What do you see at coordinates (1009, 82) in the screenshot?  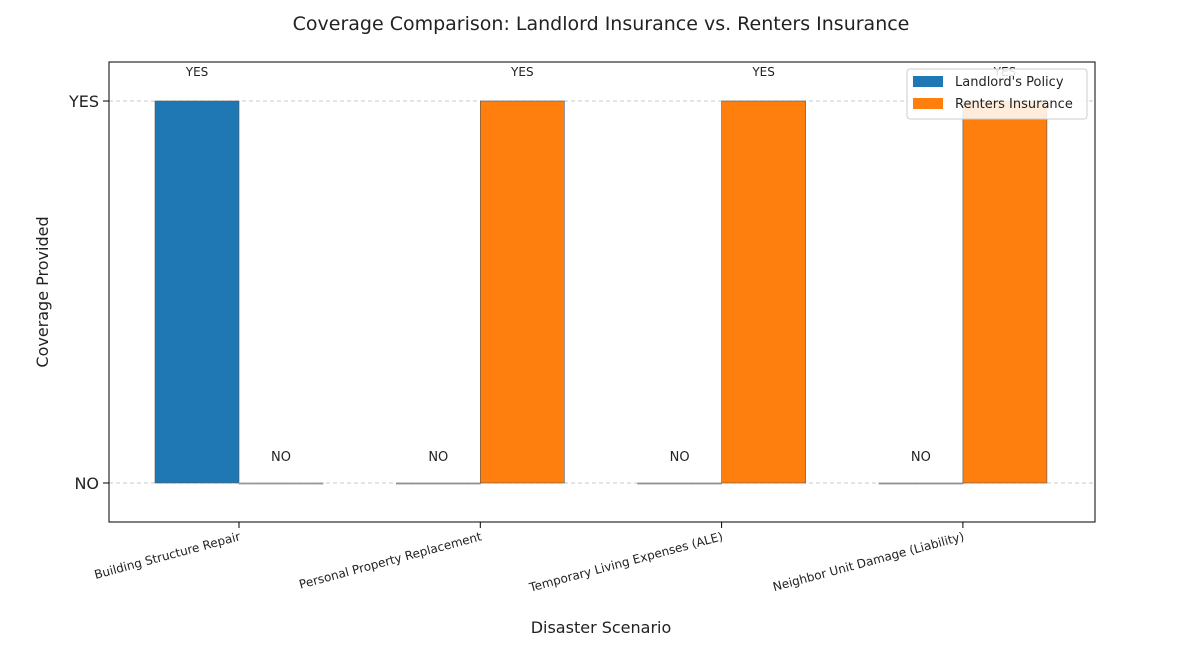 I see `legend-label: Landlord's Policy` at bounding box center [1009, 82].